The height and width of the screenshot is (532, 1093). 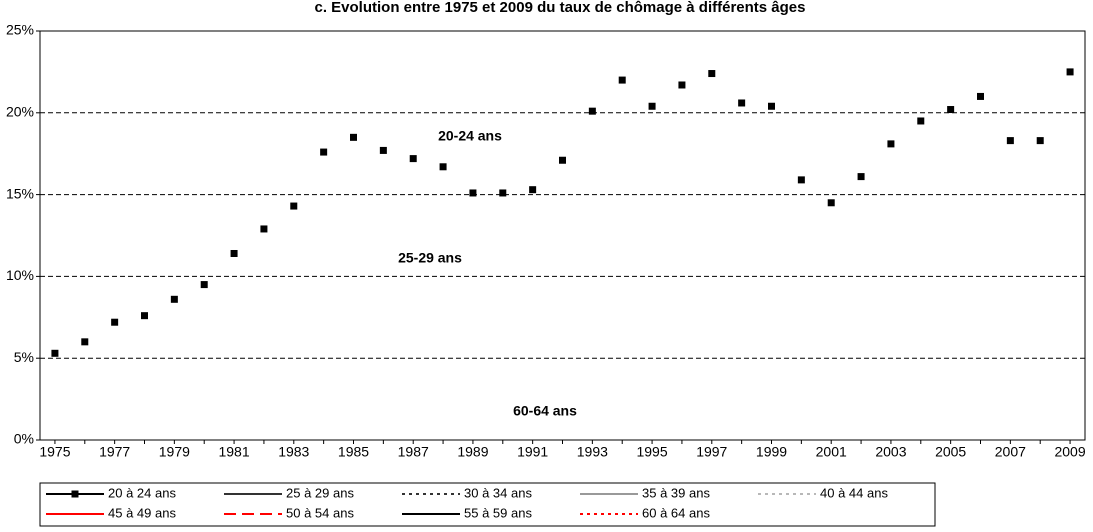 I want to click on x-tick-label: 1993, so click(x=592, y=452).